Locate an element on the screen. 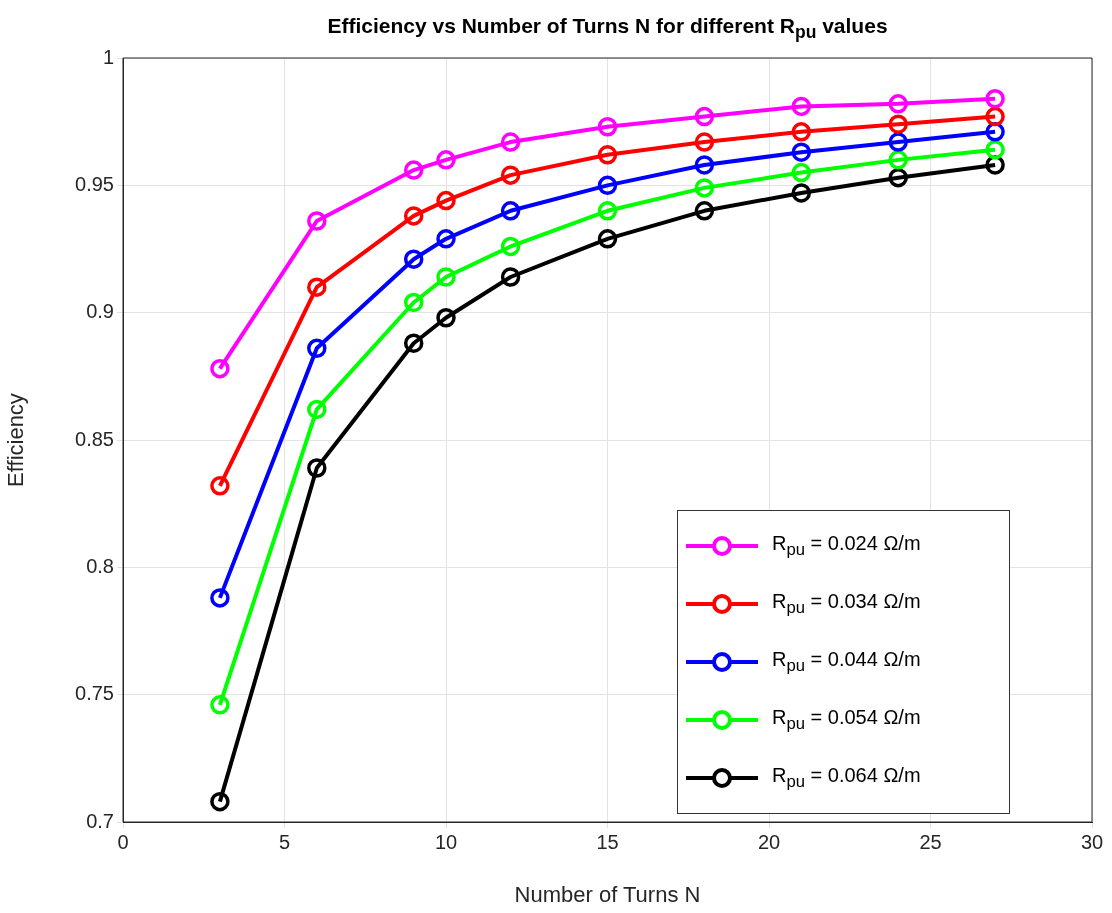 This screenshot has width=1112, height=913. y-tick-label: 0.85 is located at coordinates (94, 438).